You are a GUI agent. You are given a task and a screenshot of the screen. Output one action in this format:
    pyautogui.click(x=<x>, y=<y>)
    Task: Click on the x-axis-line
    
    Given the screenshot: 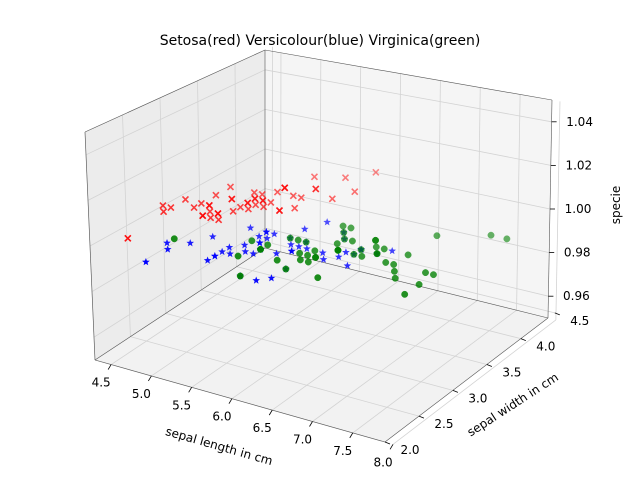 What is the action you would take?
    pyautogui.click(x=240, y=401)
    